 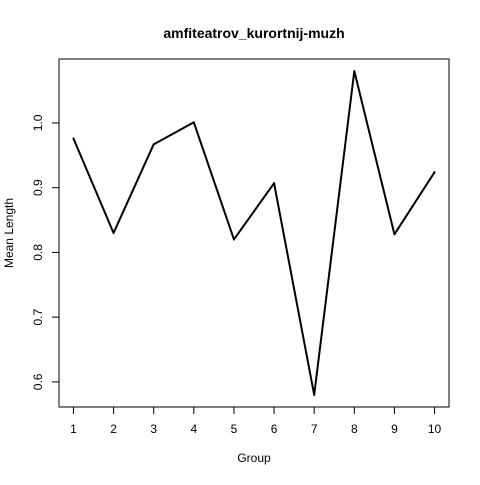 What do you see at coordinates (38, 316) in the screenshot?
I see `y-tick-label: 0.7` at bounding box center [38, 316].